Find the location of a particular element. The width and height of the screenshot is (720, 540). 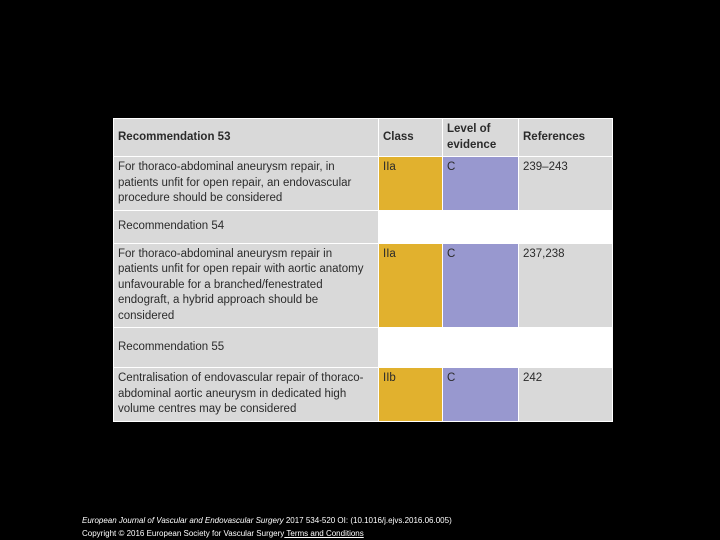

references-cell: 239–243 is located at coordinates (565, 183).